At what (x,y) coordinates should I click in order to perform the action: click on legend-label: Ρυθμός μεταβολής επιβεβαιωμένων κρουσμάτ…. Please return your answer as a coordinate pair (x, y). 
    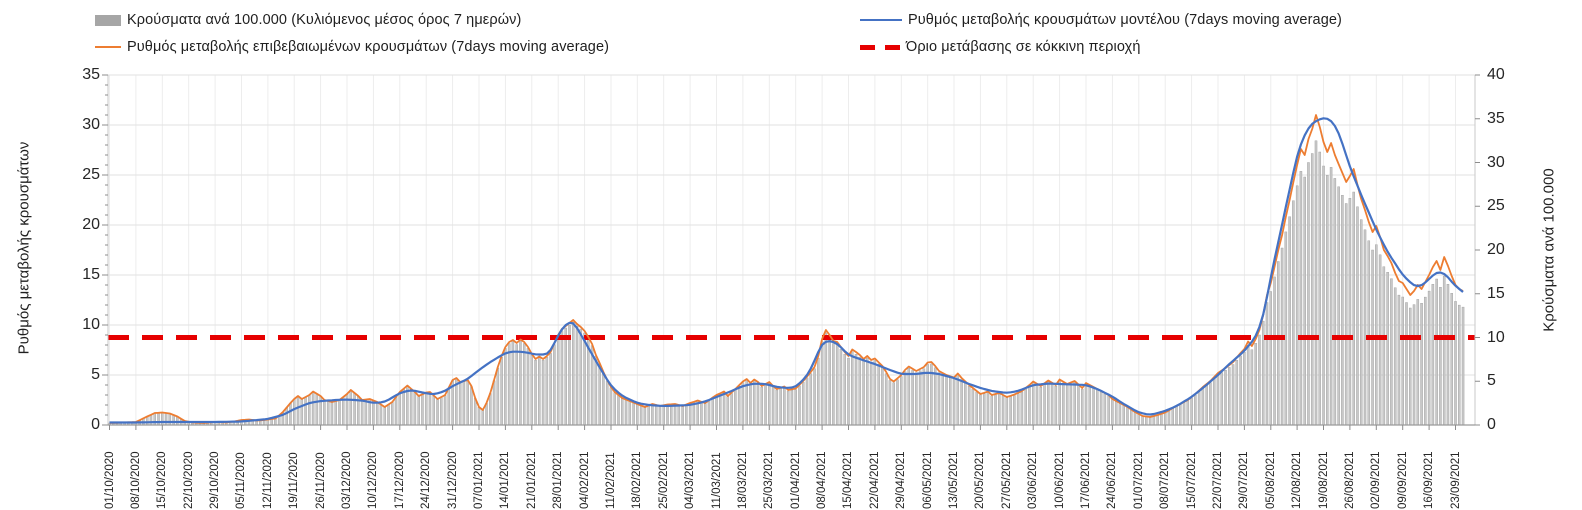
    Looking at the image, I should click on (368, 47).